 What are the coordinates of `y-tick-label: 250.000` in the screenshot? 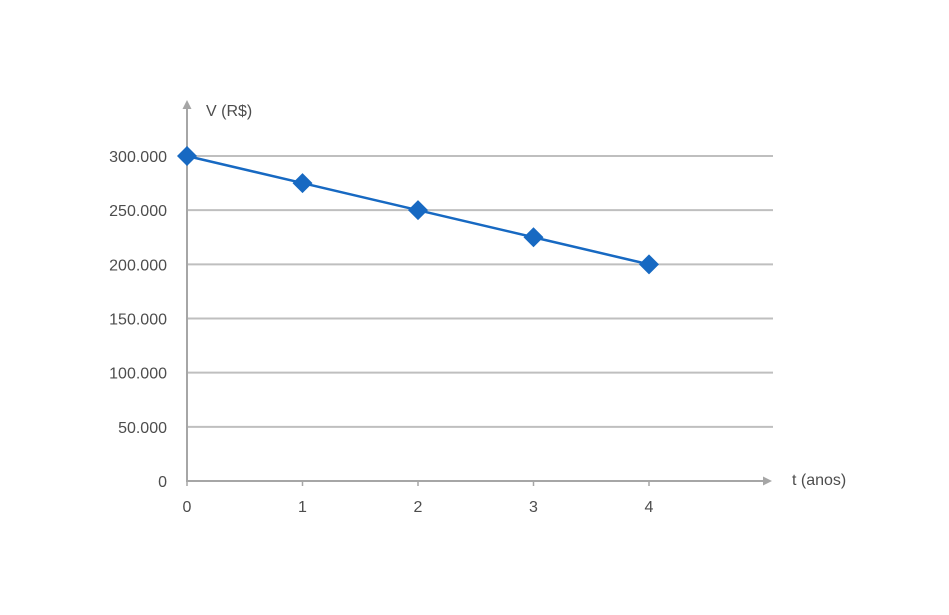 It's located at (138, 211).